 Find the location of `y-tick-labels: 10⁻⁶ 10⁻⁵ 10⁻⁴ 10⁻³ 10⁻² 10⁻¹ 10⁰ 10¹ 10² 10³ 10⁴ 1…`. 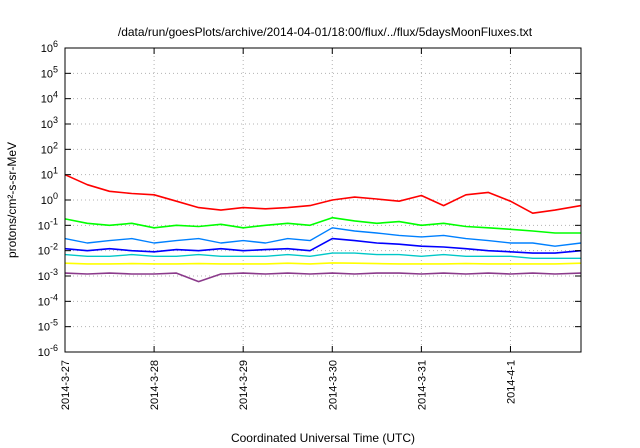

y-tick-labels: 10⁻⁶ 10⁻⁵ 10⁻⁴ 10⁻³ 10⁻² 10⁻¹ 10⁰ 10¹ 10² 10³ 10⁴ 1… is located at coordinates (48, 199).